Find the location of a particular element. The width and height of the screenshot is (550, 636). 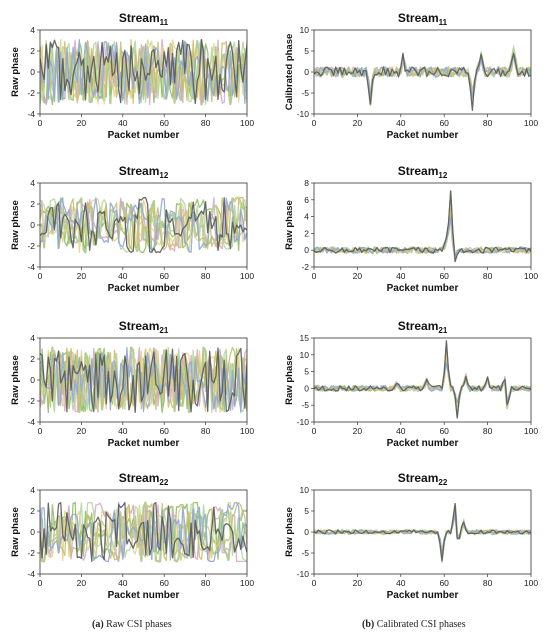

caption-calibrated: (b) Calibrated CSI phases is located at coordinates (414, 624).